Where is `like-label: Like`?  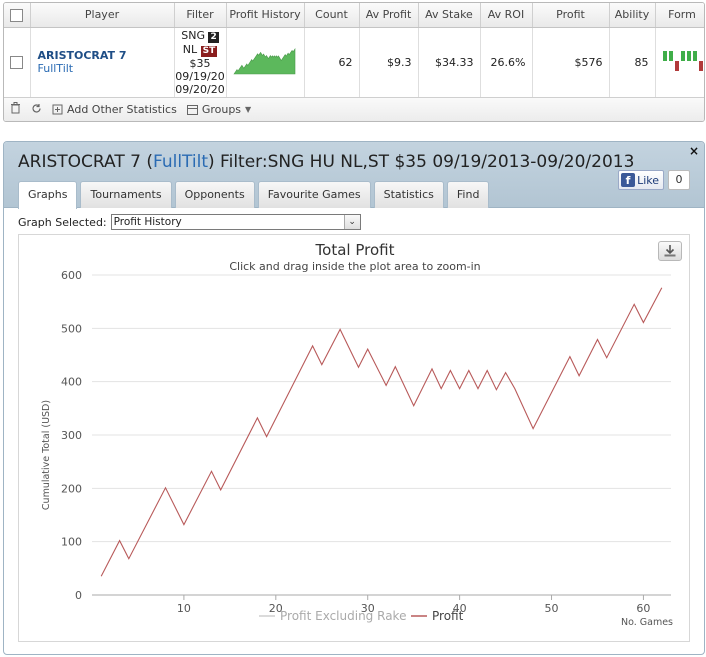
like-label: Like is located at coordinates (648, 180).